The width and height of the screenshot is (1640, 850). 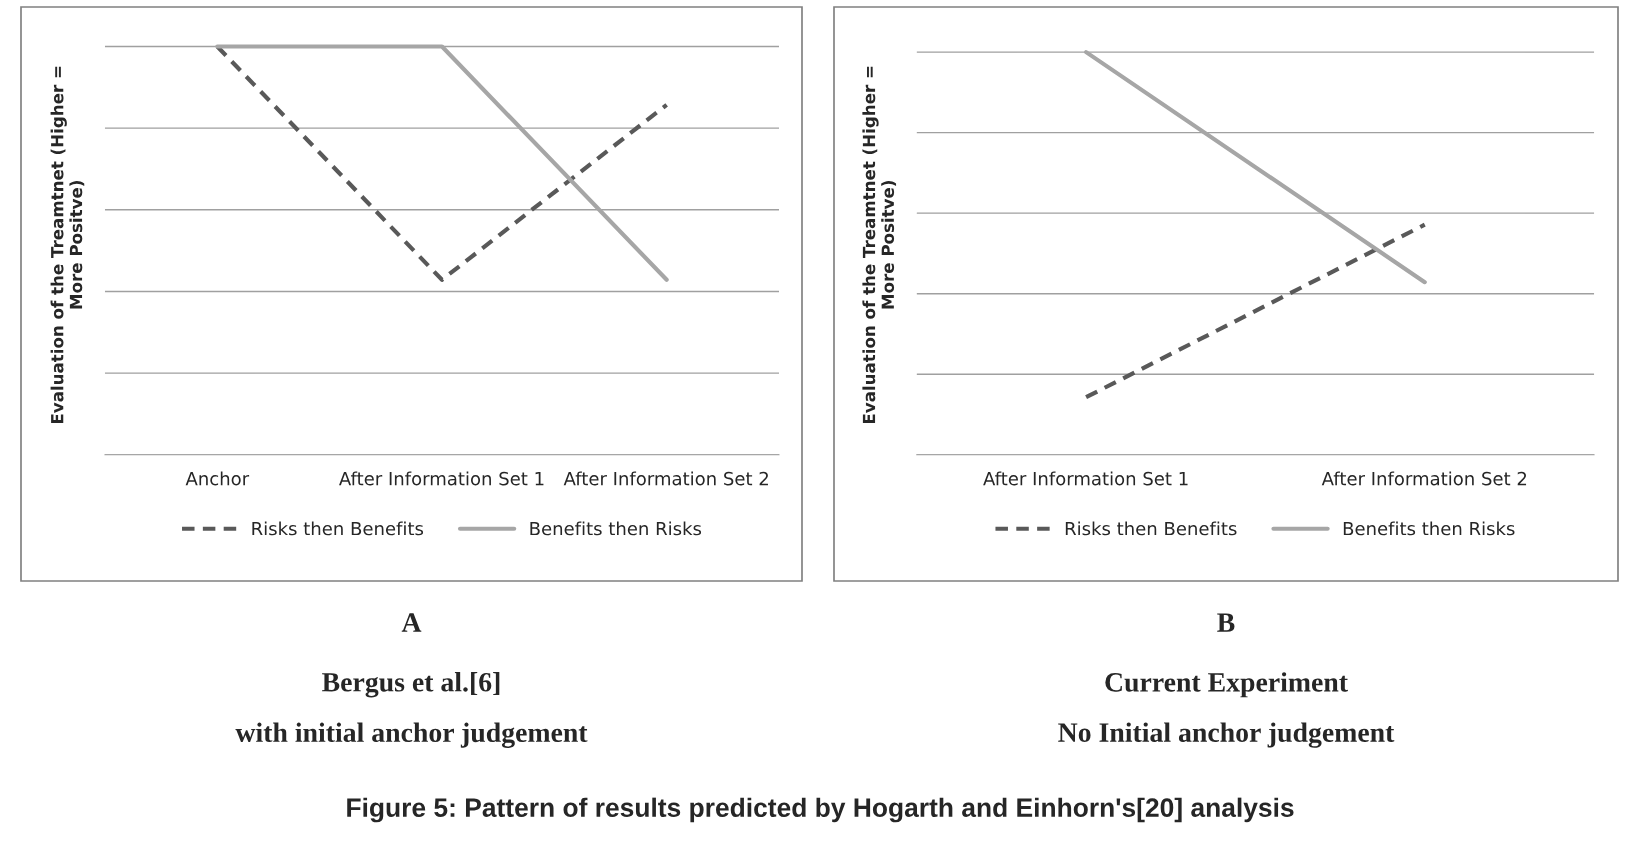 What do you see at coordinates (217, 478) in the screenshot?
I see `x-tick-label: Anchor` at bounding box center [217, 478].